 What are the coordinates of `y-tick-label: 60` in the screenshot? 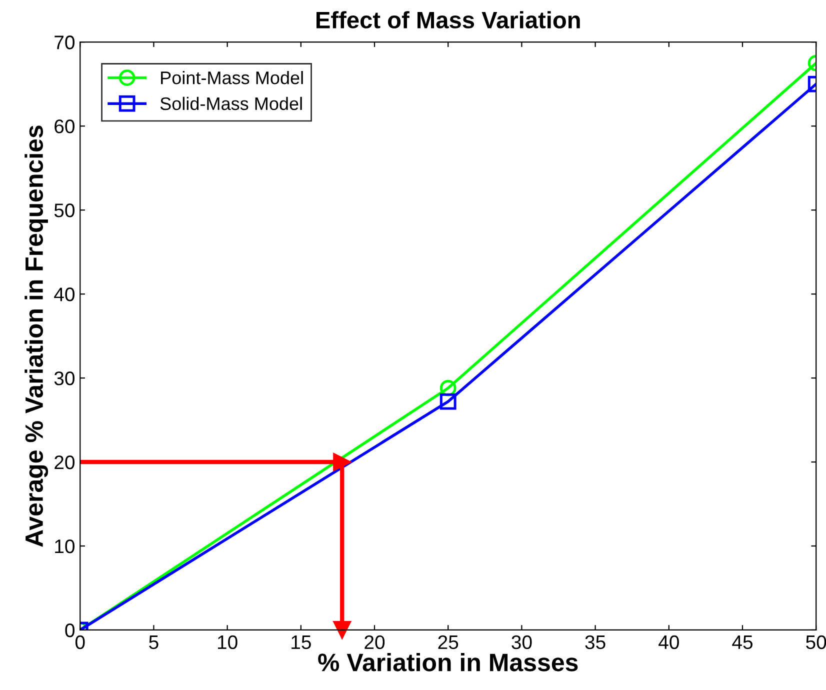 It's located at (64, 127).